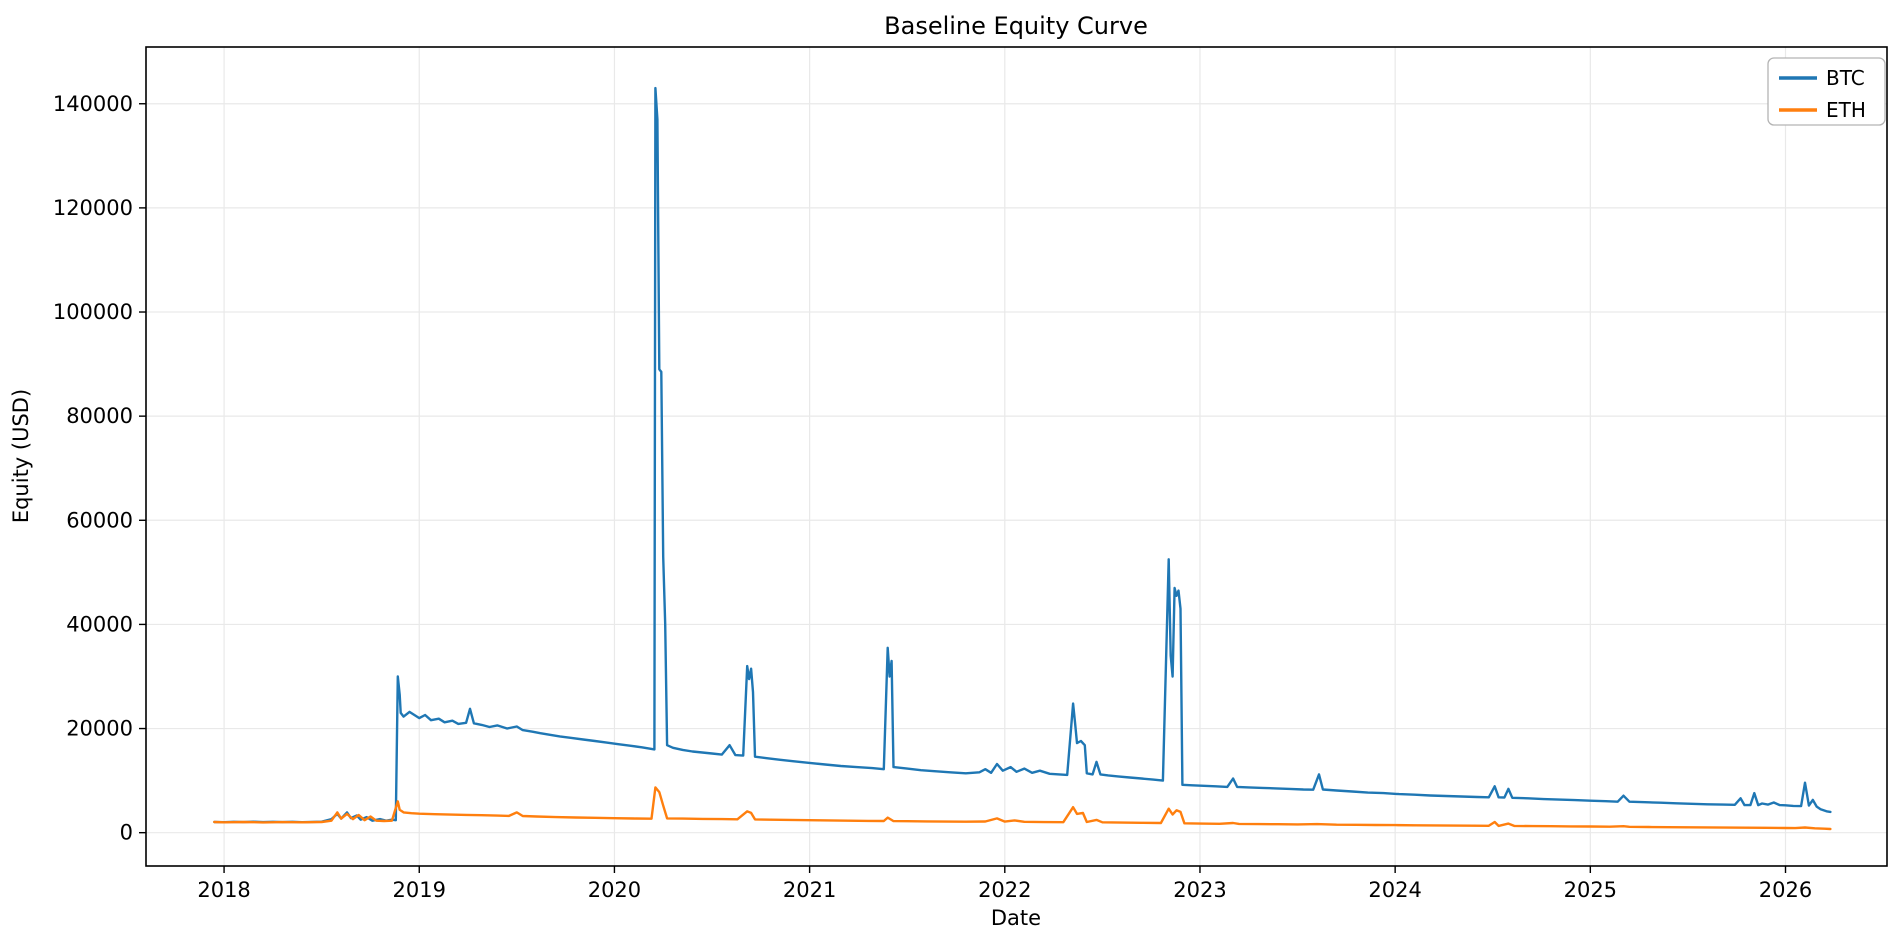  I want to click on x-tick-label: 2019, so click(419, 890).